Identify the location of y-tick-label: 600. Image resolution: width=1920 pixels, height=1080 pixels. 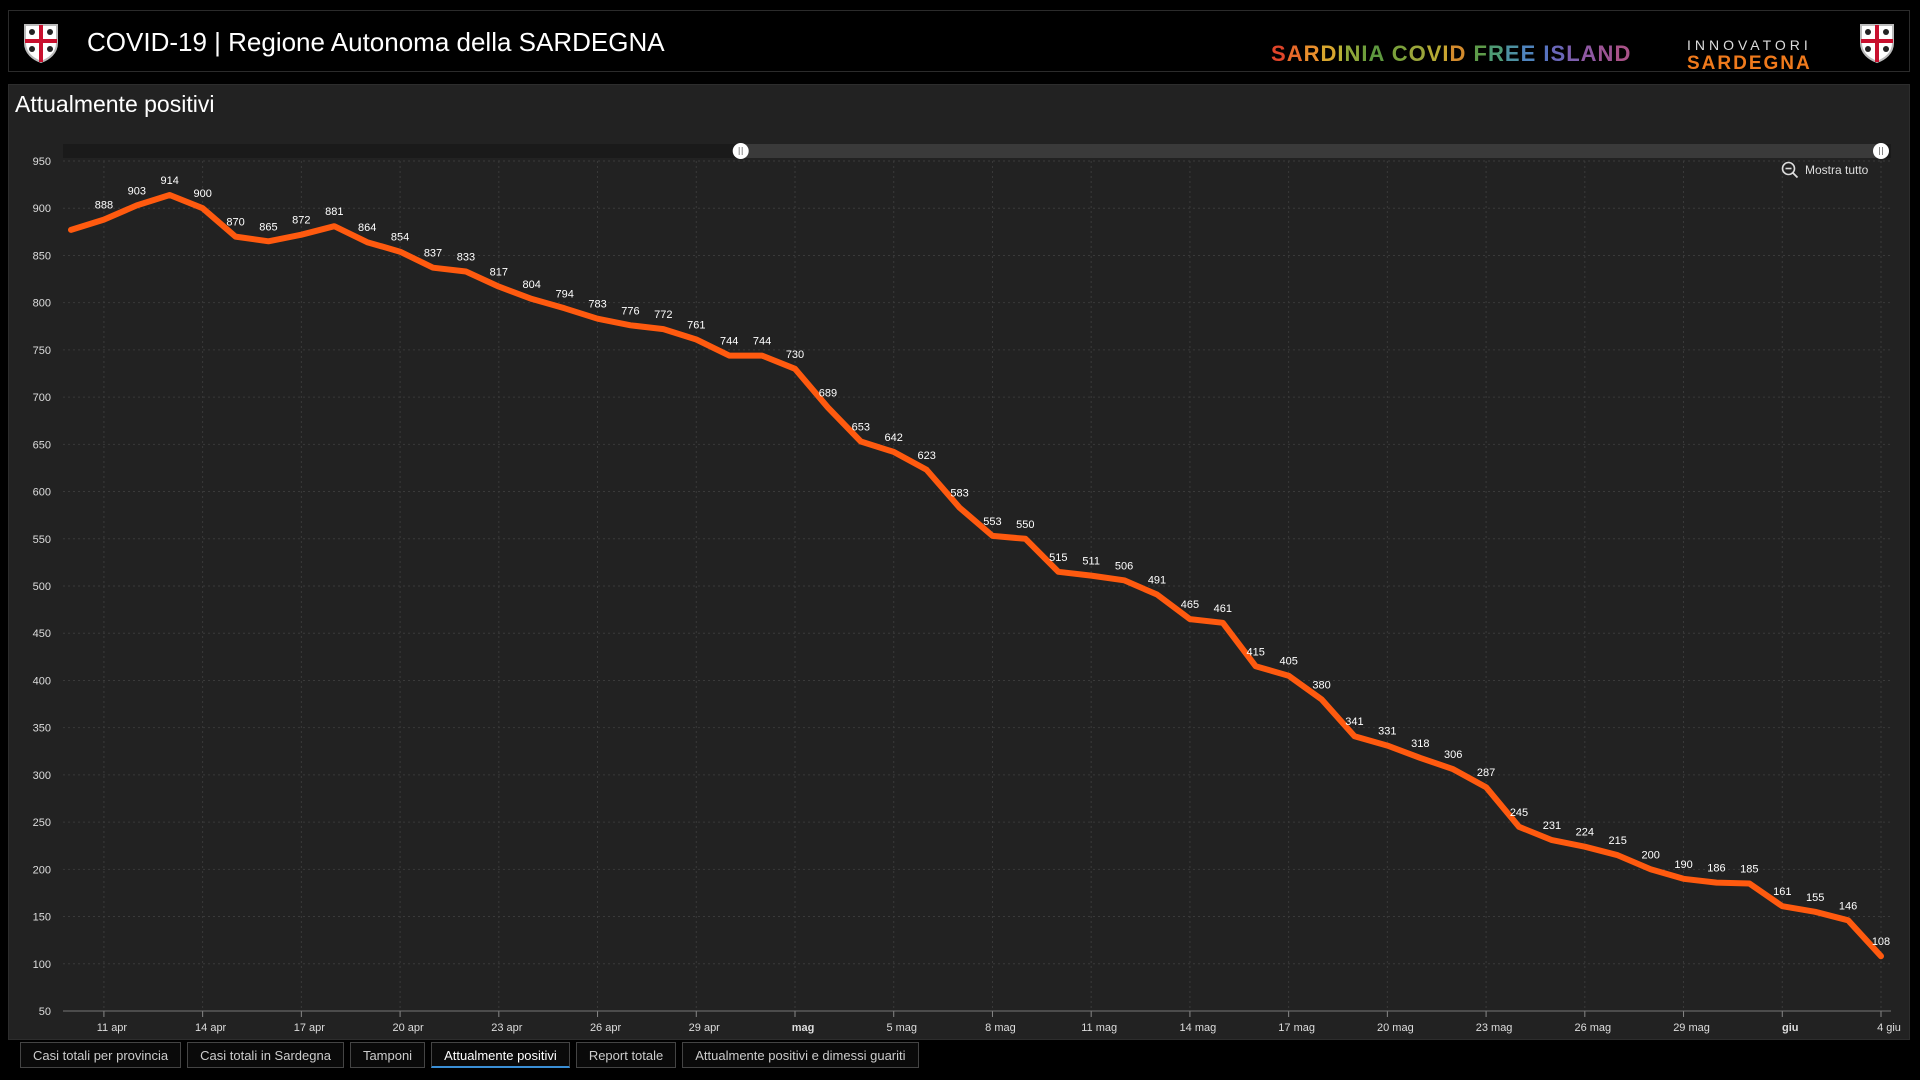
(42, 493).